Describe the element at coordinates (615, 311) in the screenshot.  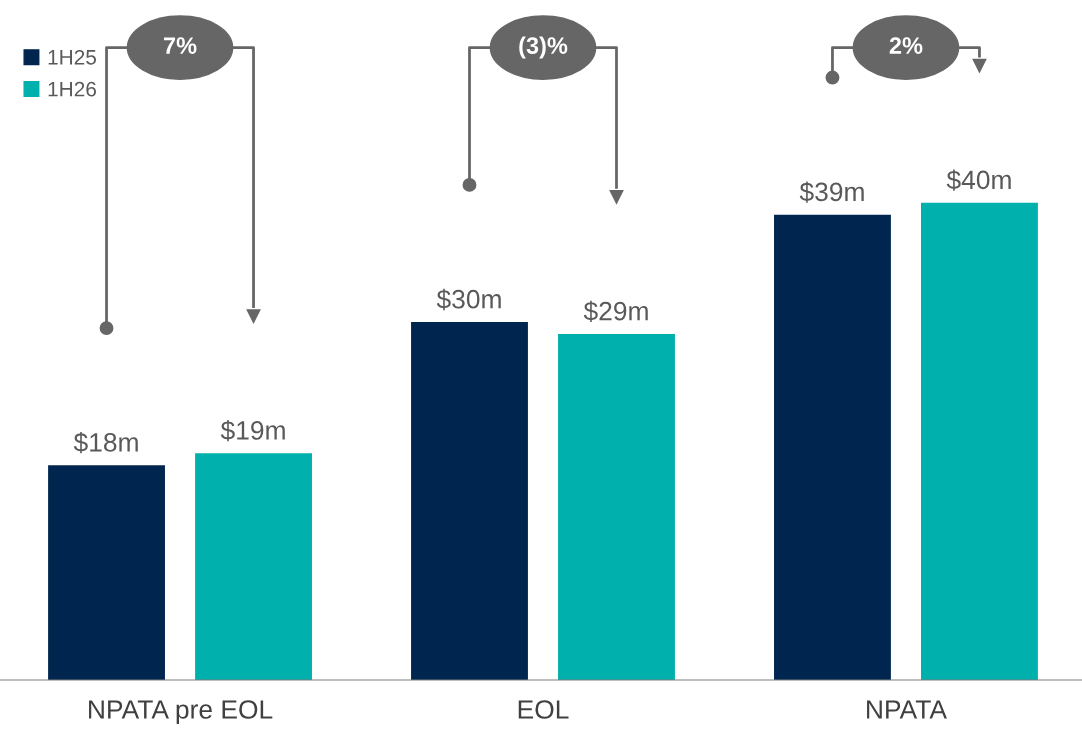
I see `data-label: $29m` at that location.